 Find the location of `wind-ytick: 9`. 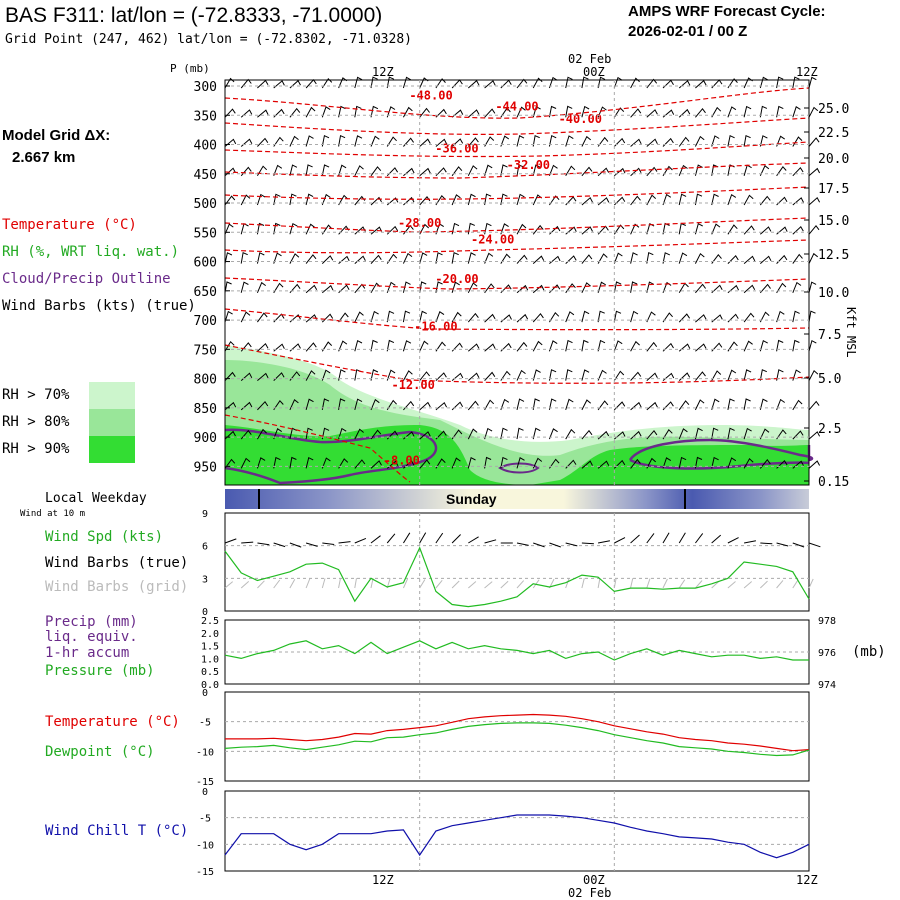

wind-ytick: 9 is located at coordinates (205, 514).